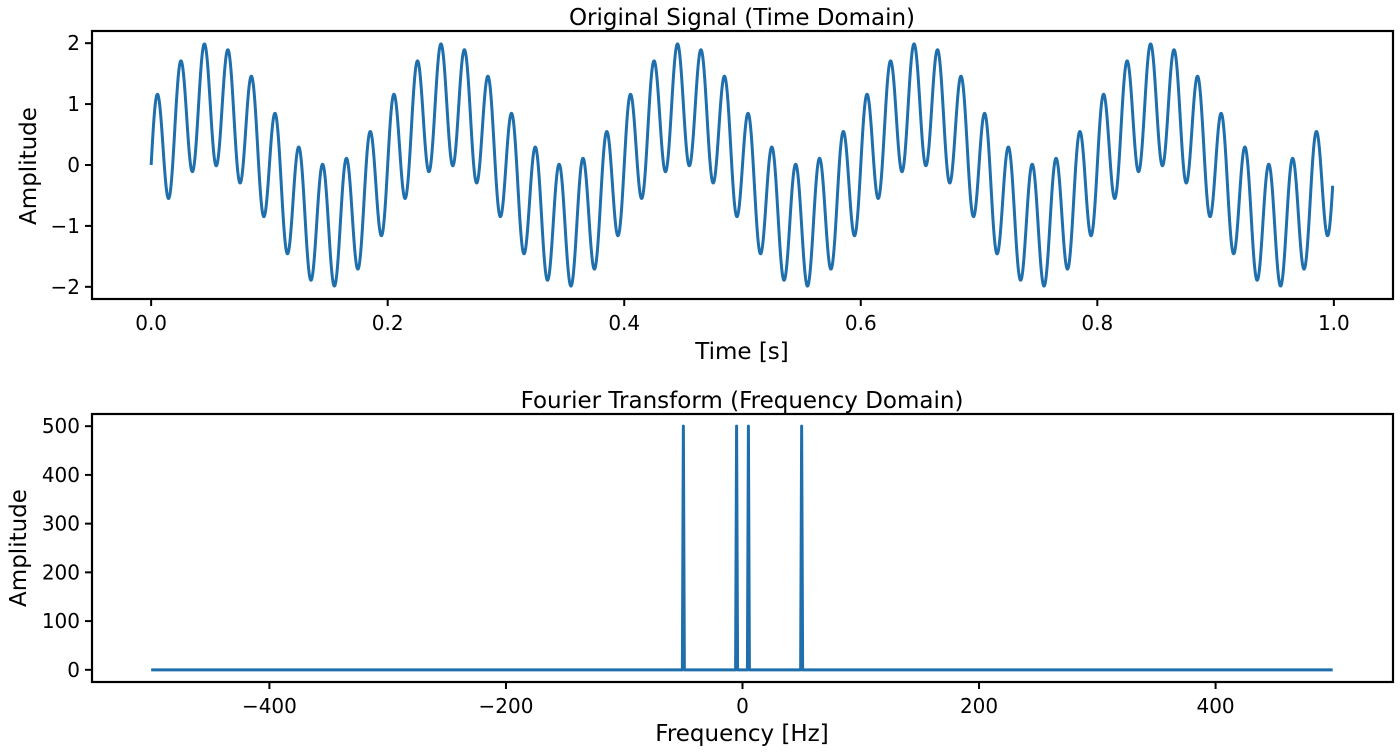 This screenshot has width=1400, height=753. Describe the element at coordinates (67, 548) in the screenshot. I see `frequency-domain-y-ticks: 0 100 200 300 400 500` at that location.